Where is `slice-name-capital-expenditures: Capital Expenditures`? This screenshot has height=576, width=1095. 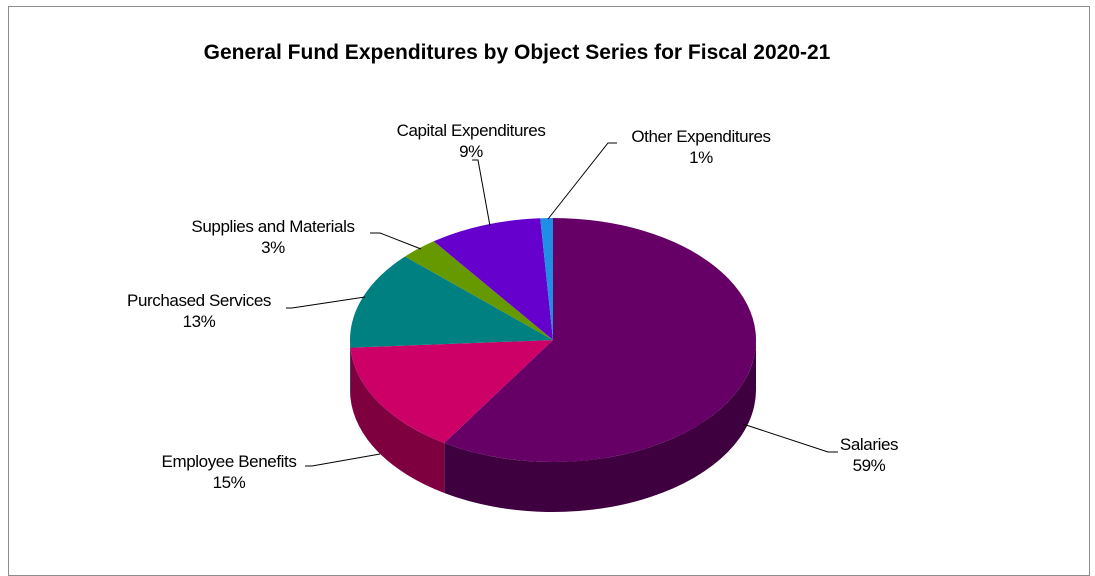 slice-name-capital-expenditures: Capital Expenditures is located at coordinates (471, 130).